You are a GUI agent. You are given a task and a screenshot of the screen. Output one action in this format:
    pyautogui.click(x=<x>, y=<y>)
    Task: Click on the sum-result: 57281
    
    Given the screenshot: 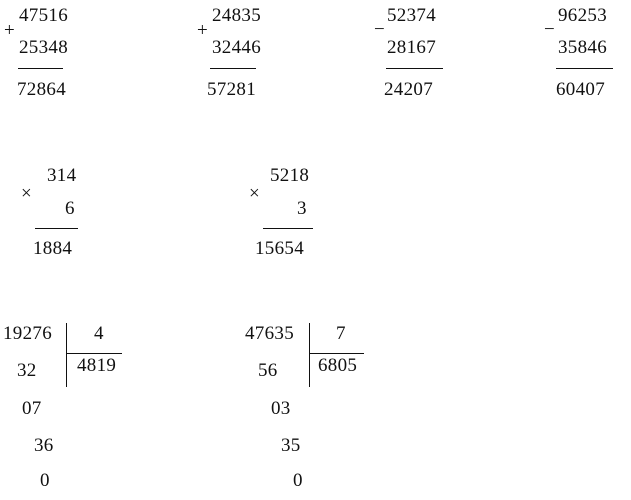 What is the action you would take?
    pyautogui.click(x=231, y=89)
    